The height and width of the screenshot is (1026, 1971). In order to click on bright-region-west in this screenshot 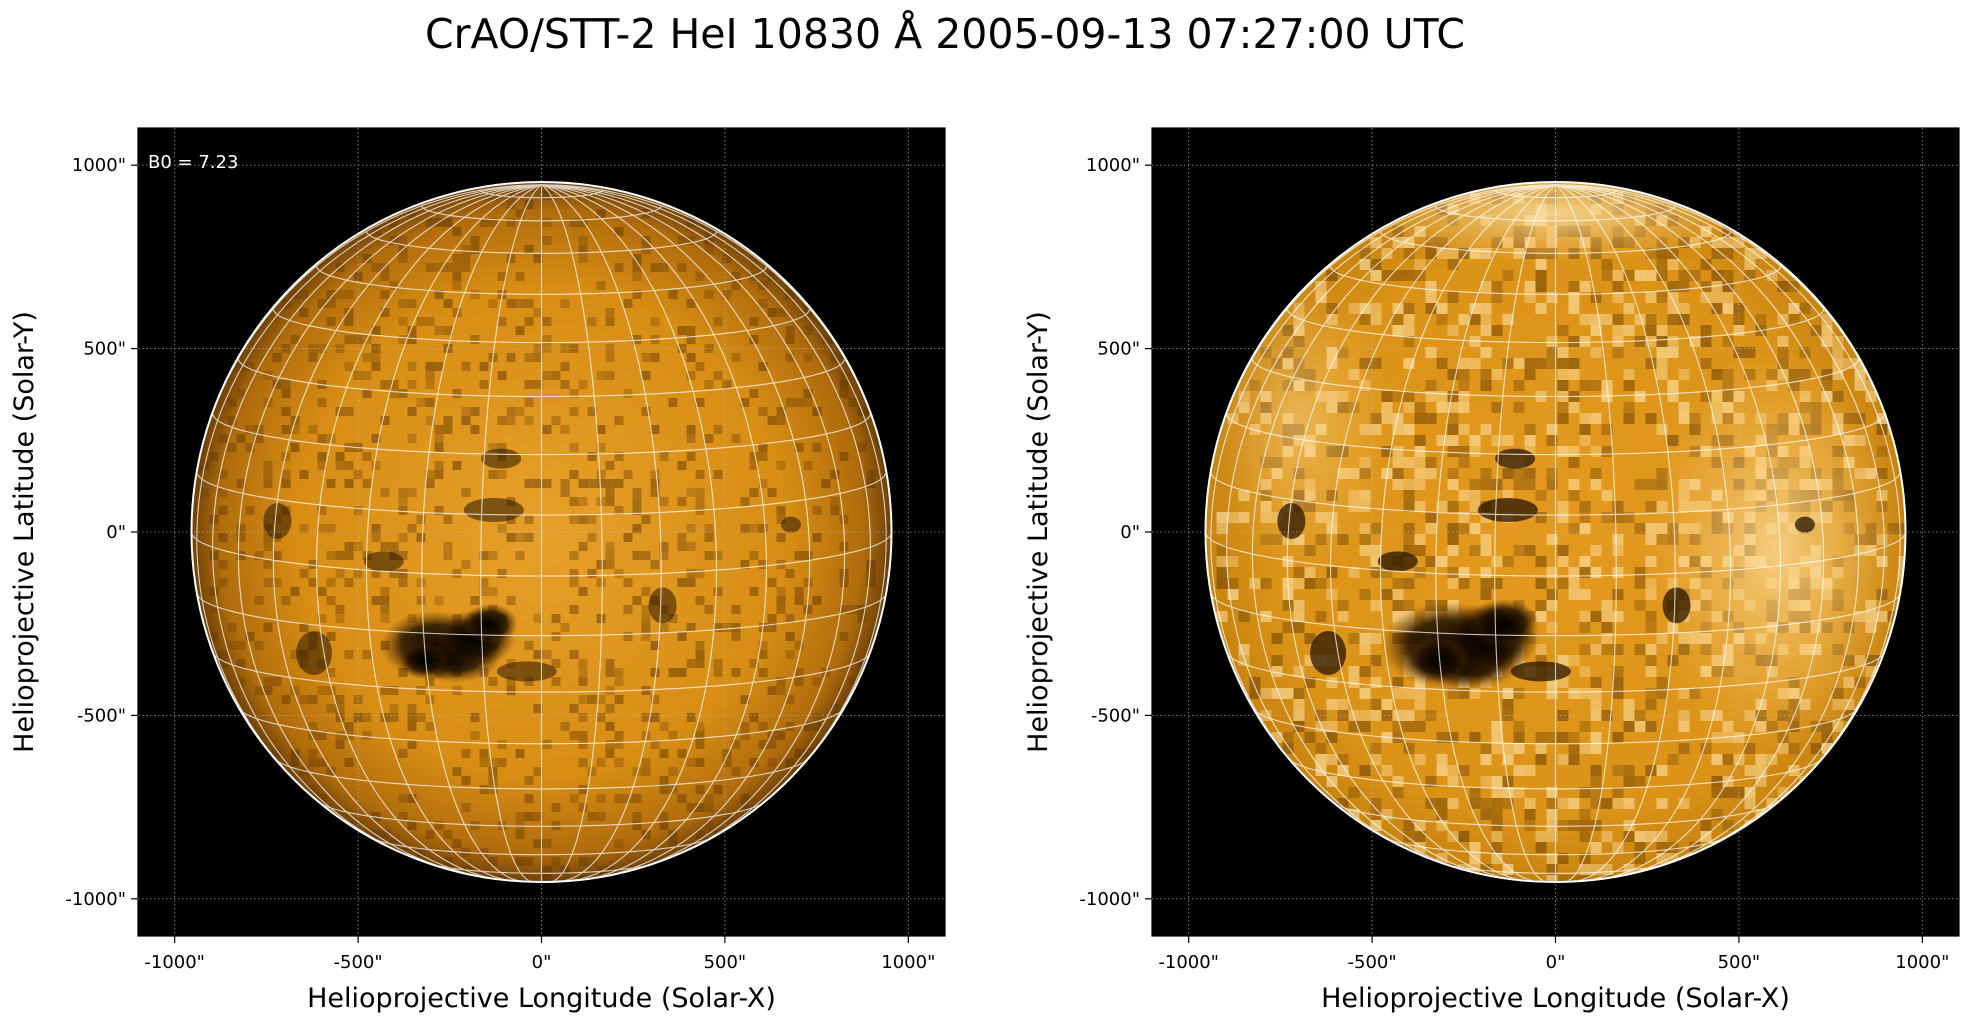, I will do `click(1775, 550)`.